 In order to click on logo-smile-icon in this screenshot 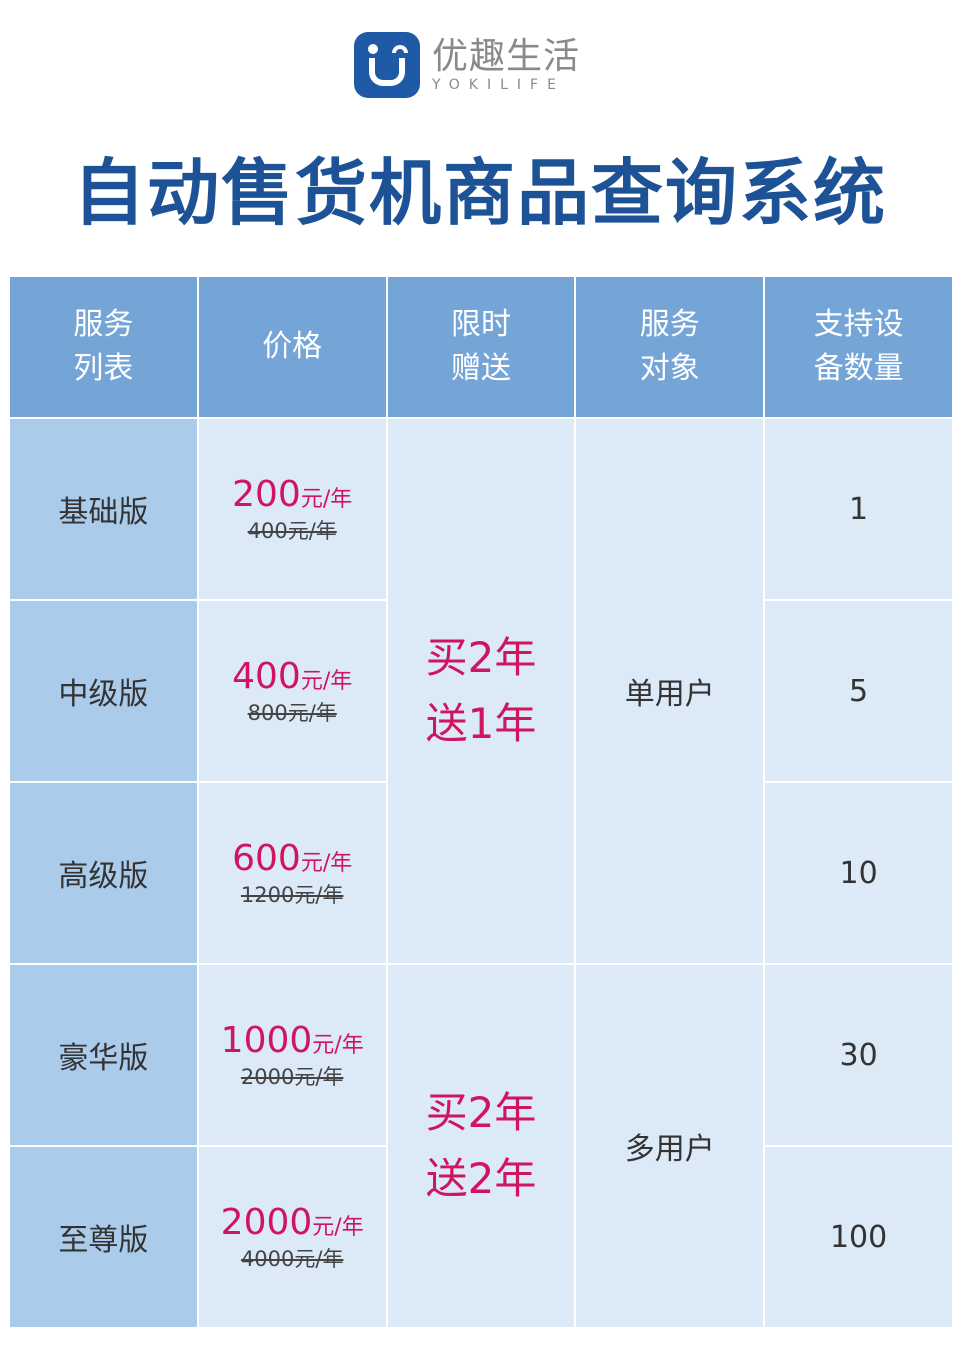, I will do `click(387, 65)`.